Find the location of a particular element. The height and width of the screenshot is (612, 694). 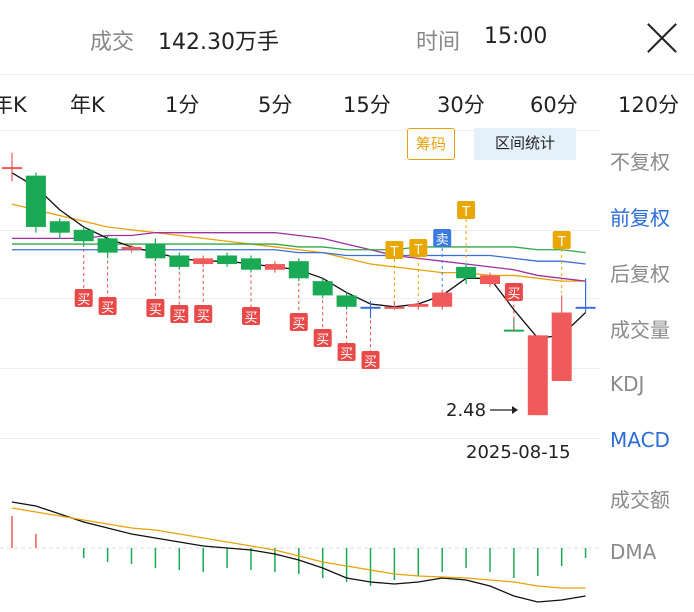

sidebar-item-backward-adjust: 后复权 is located at coordinates (640, 274).